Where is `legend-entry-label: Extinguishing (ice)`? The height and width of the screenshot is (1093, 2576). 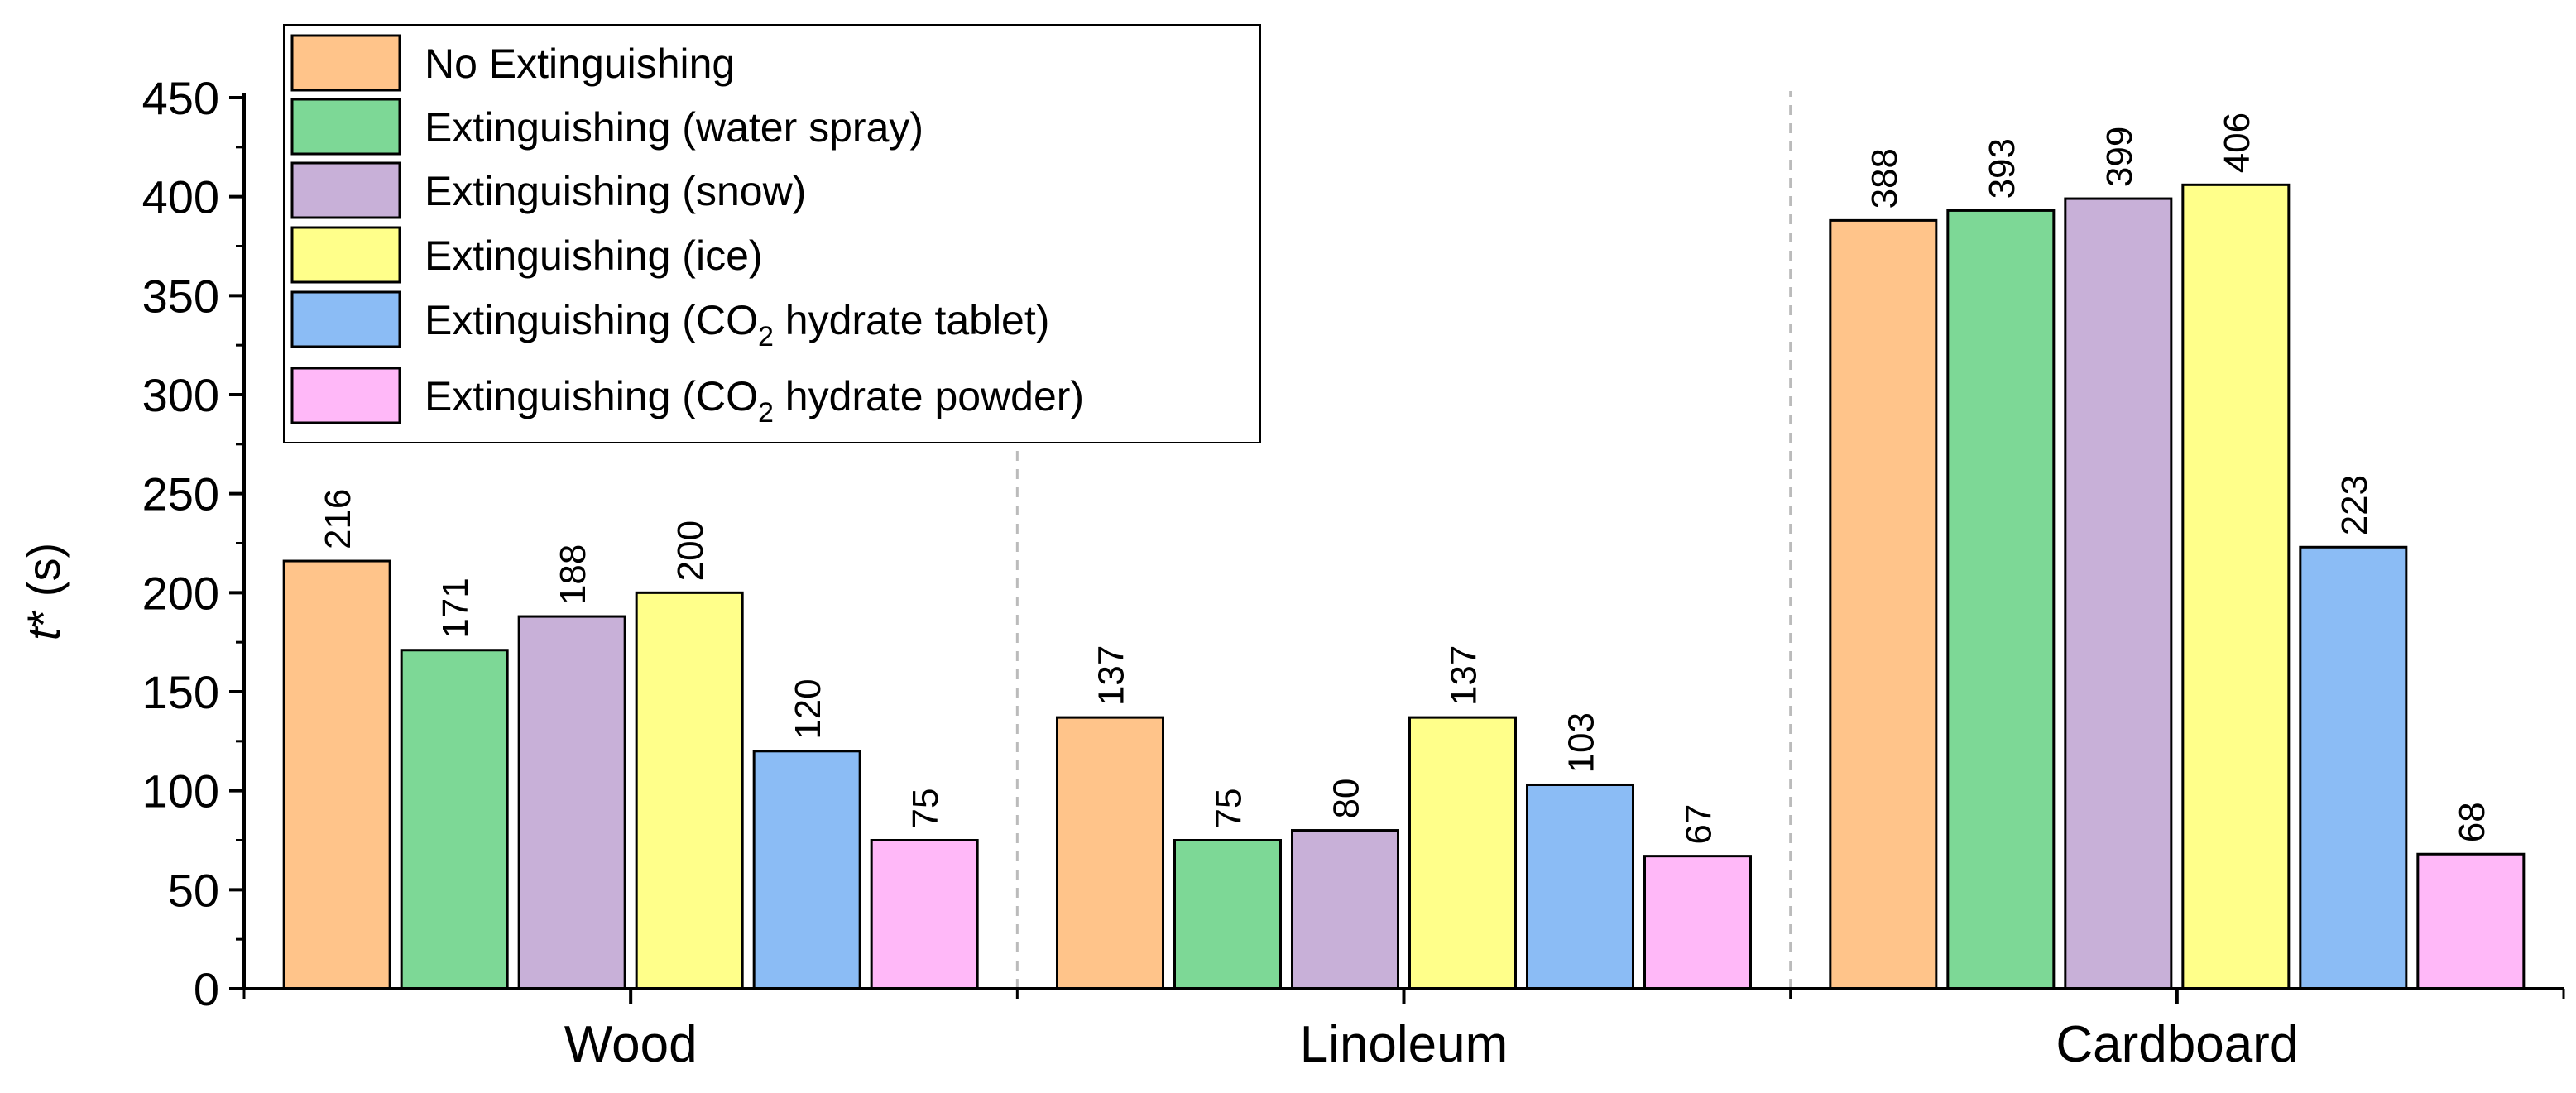 legend-entry-label: Extinguishing (ice) is located at coordinates (594, 256).